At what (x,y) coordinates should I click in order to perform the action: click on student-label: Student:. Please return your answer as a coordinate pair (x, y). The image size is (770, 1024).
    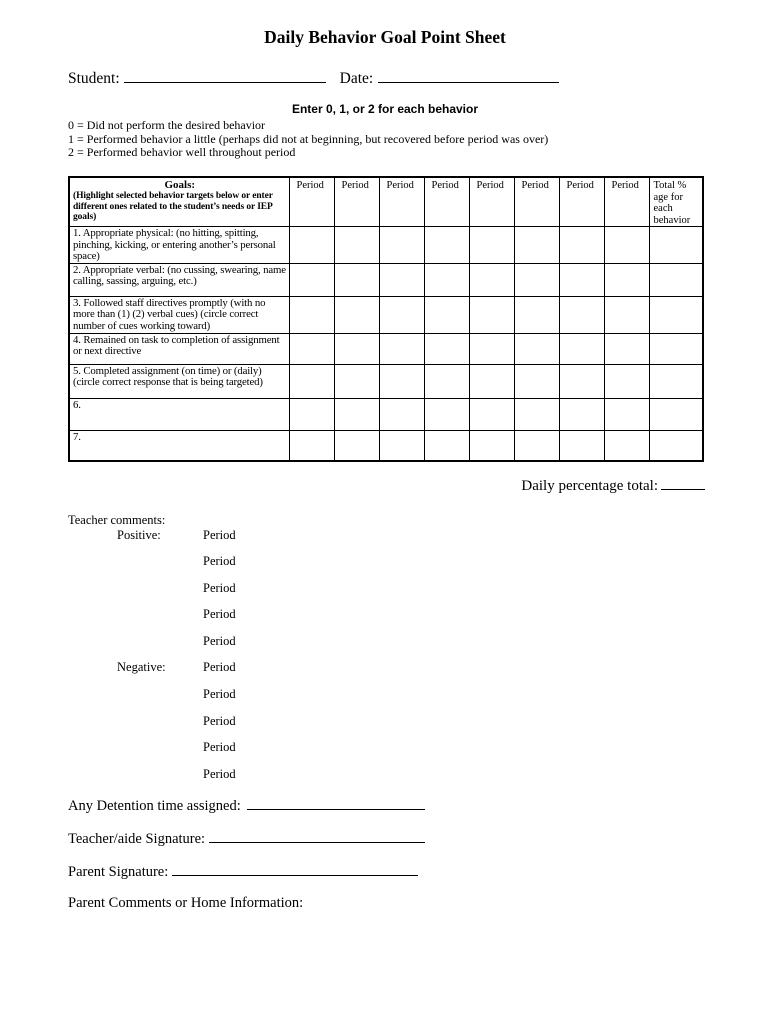
    Looking at the image, I should click on (94, 78).